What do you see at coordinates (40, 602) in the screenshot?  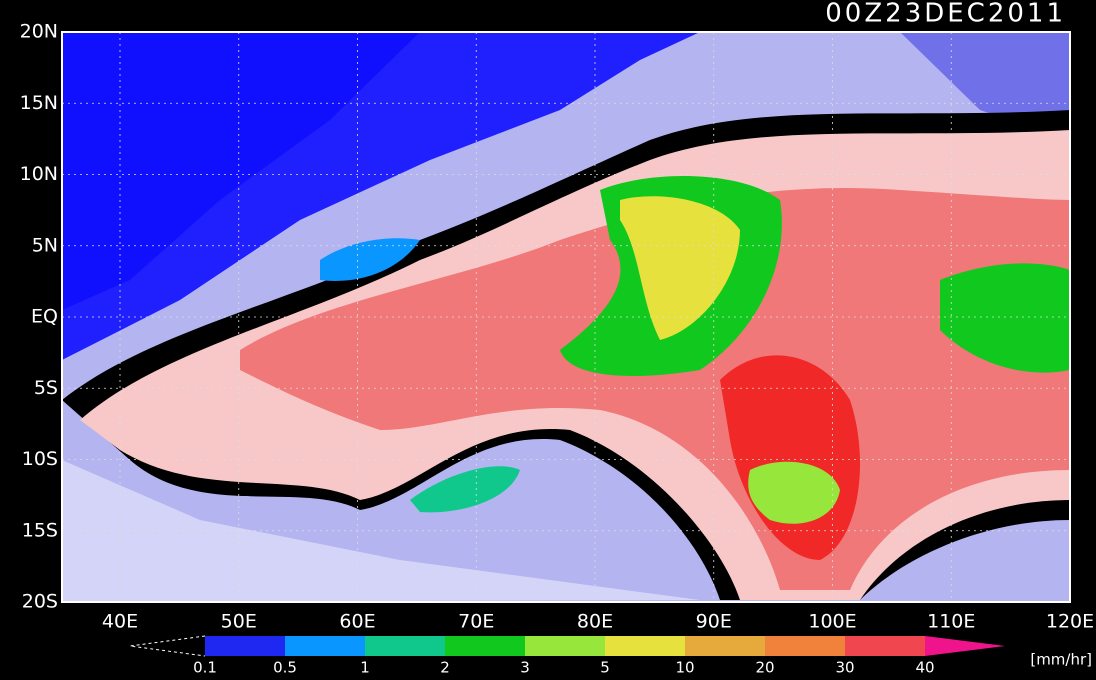 I see `lat-label: 20S` at bounding box center [40, 602].